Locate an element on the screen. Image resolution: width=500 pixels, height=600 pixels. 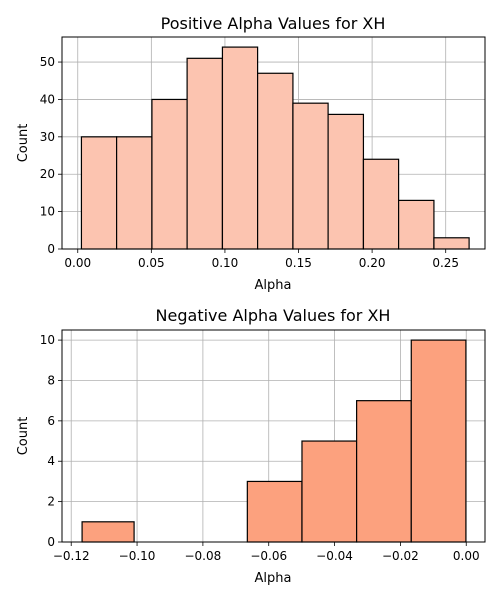
y-axis-ticks: 0 2 4 6 8 10 is located at coordinates (51, 441).